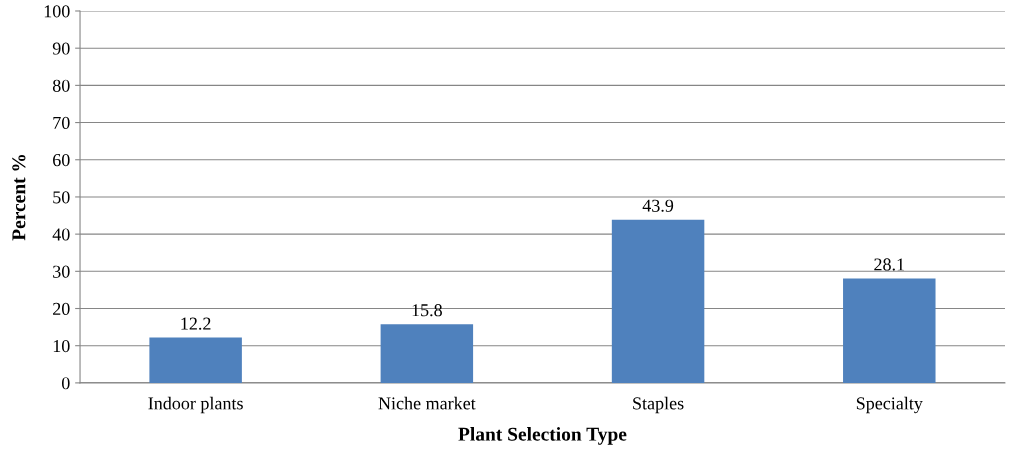 This screenshot has width=1013, height=458. What do you see at coordinates (19, 197) in the screenshot?
I see `y-axis-title: Percent %` at bounding box center [19, 197].